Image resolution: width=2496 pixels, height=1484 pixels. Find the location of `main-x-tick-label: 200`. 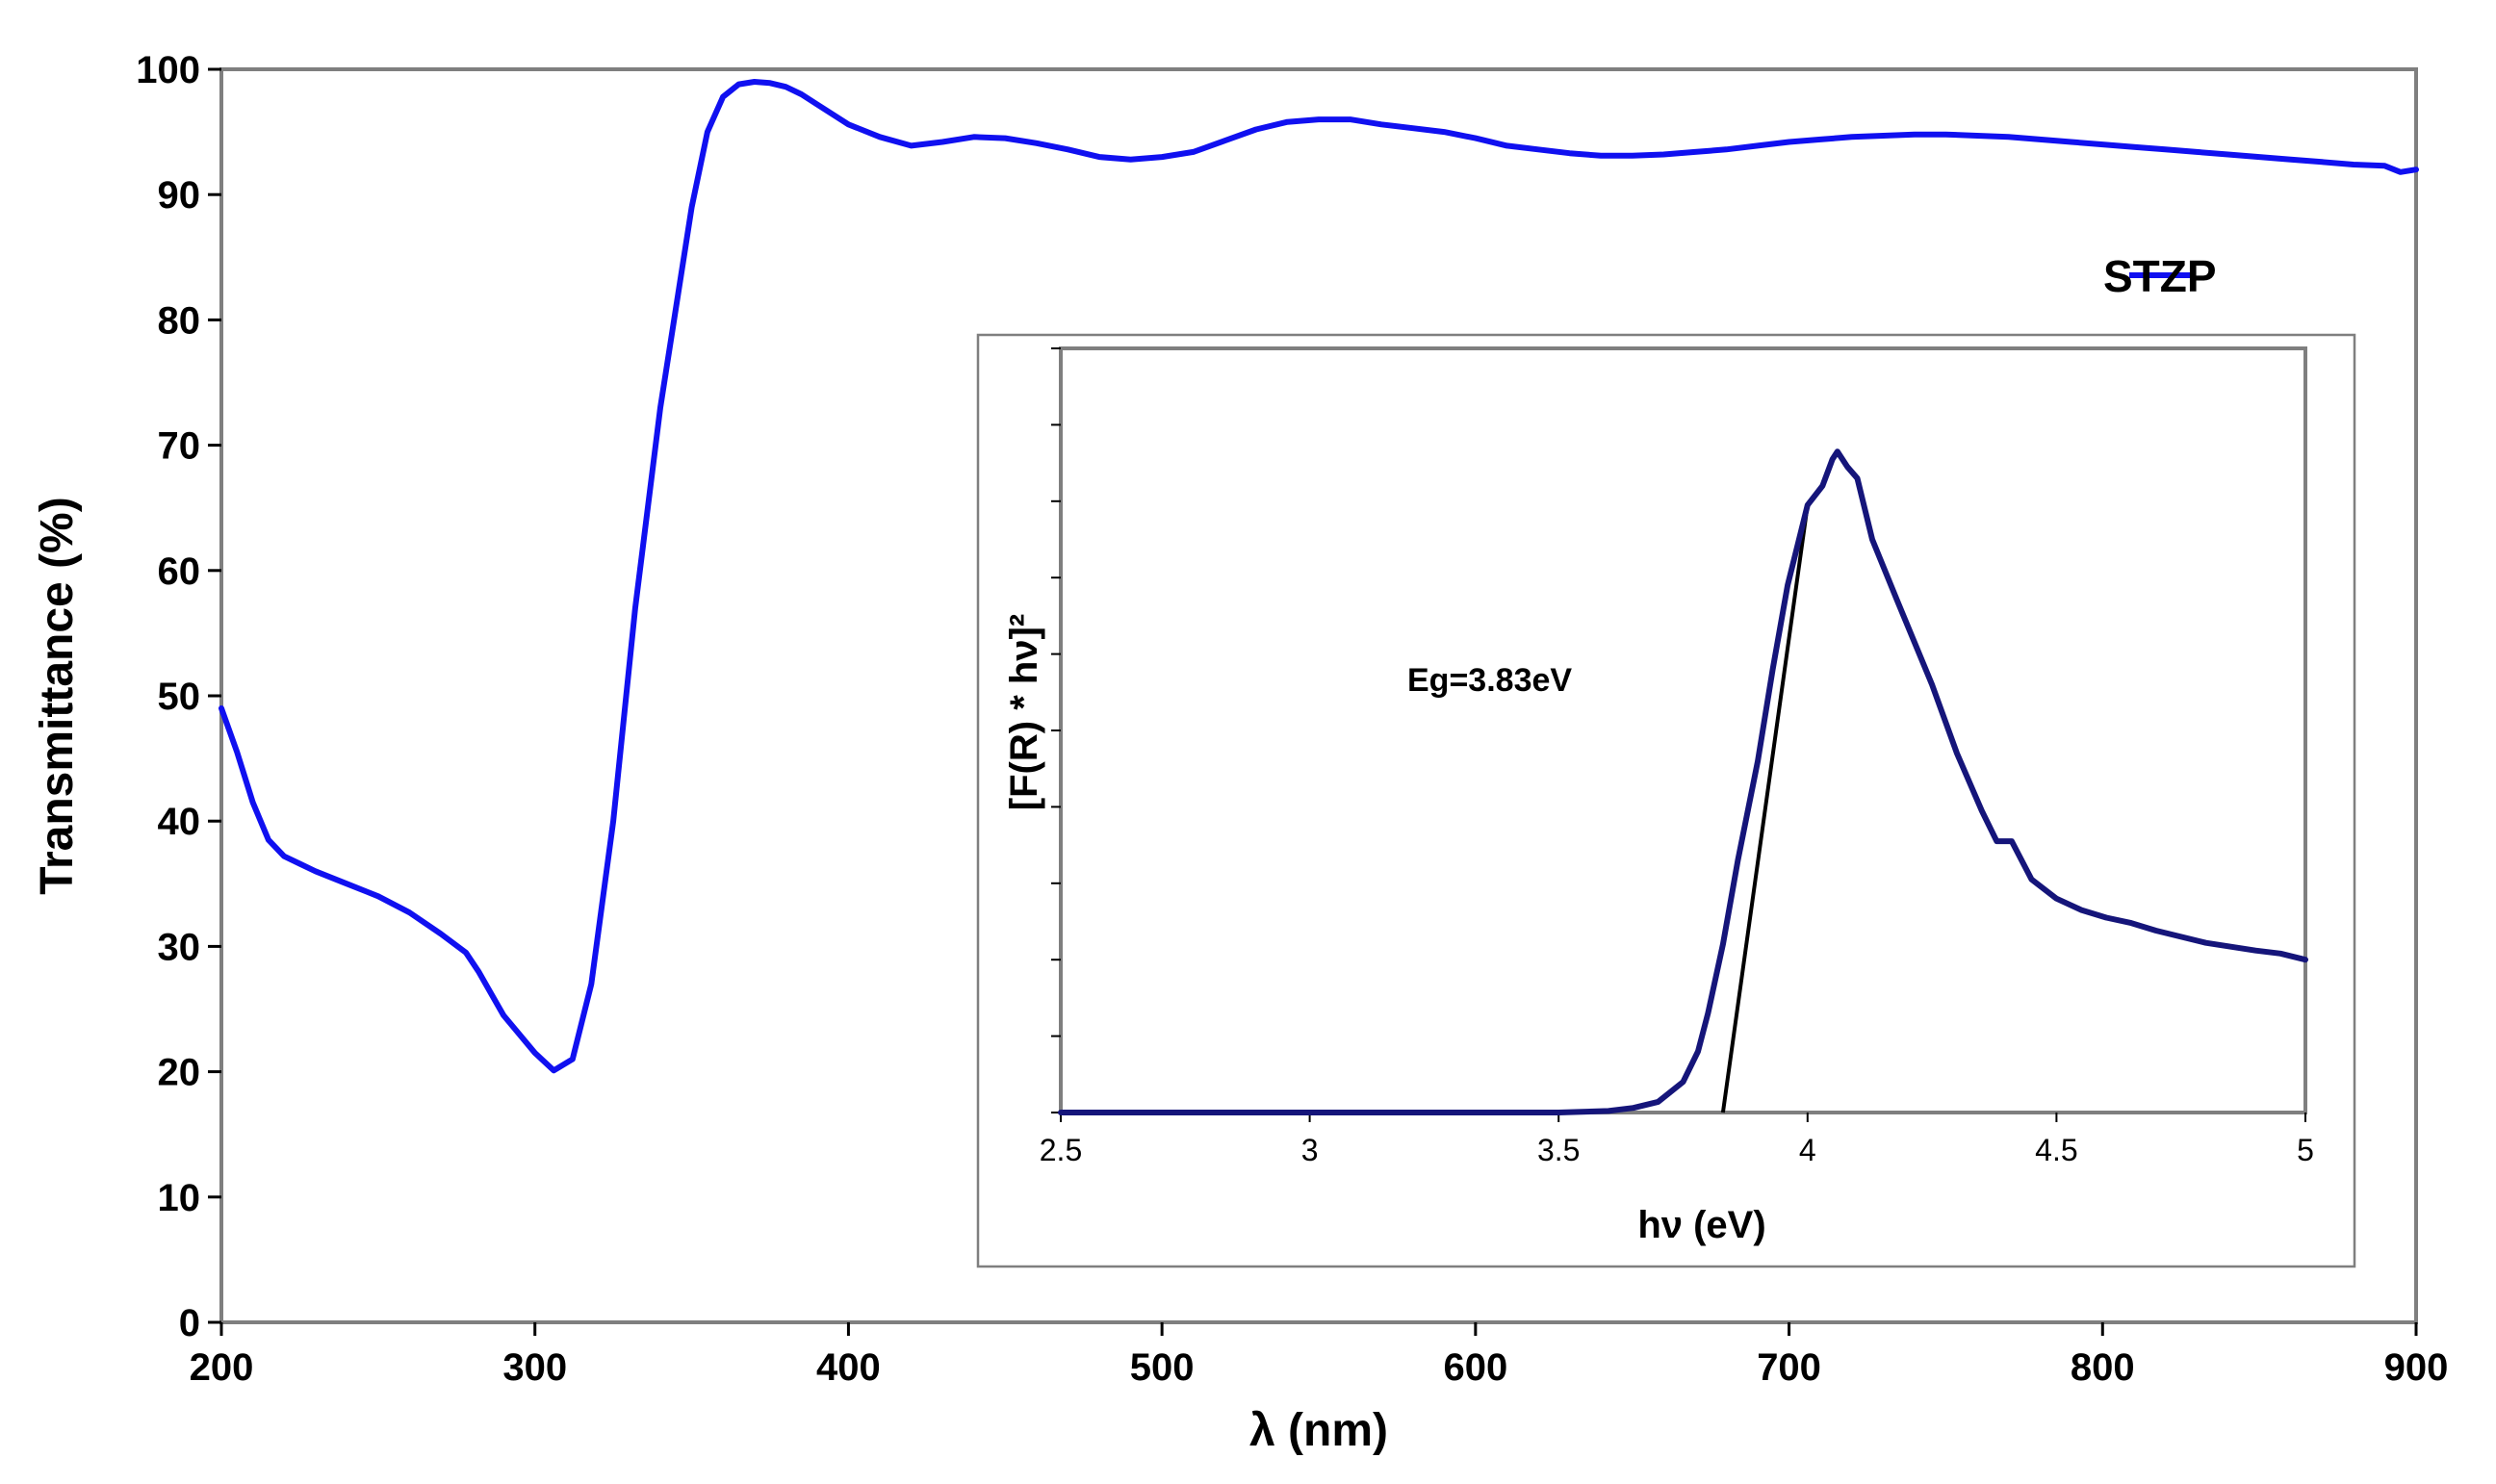

main-x-tick-label: 200 is located at coordinates (222, 1368).